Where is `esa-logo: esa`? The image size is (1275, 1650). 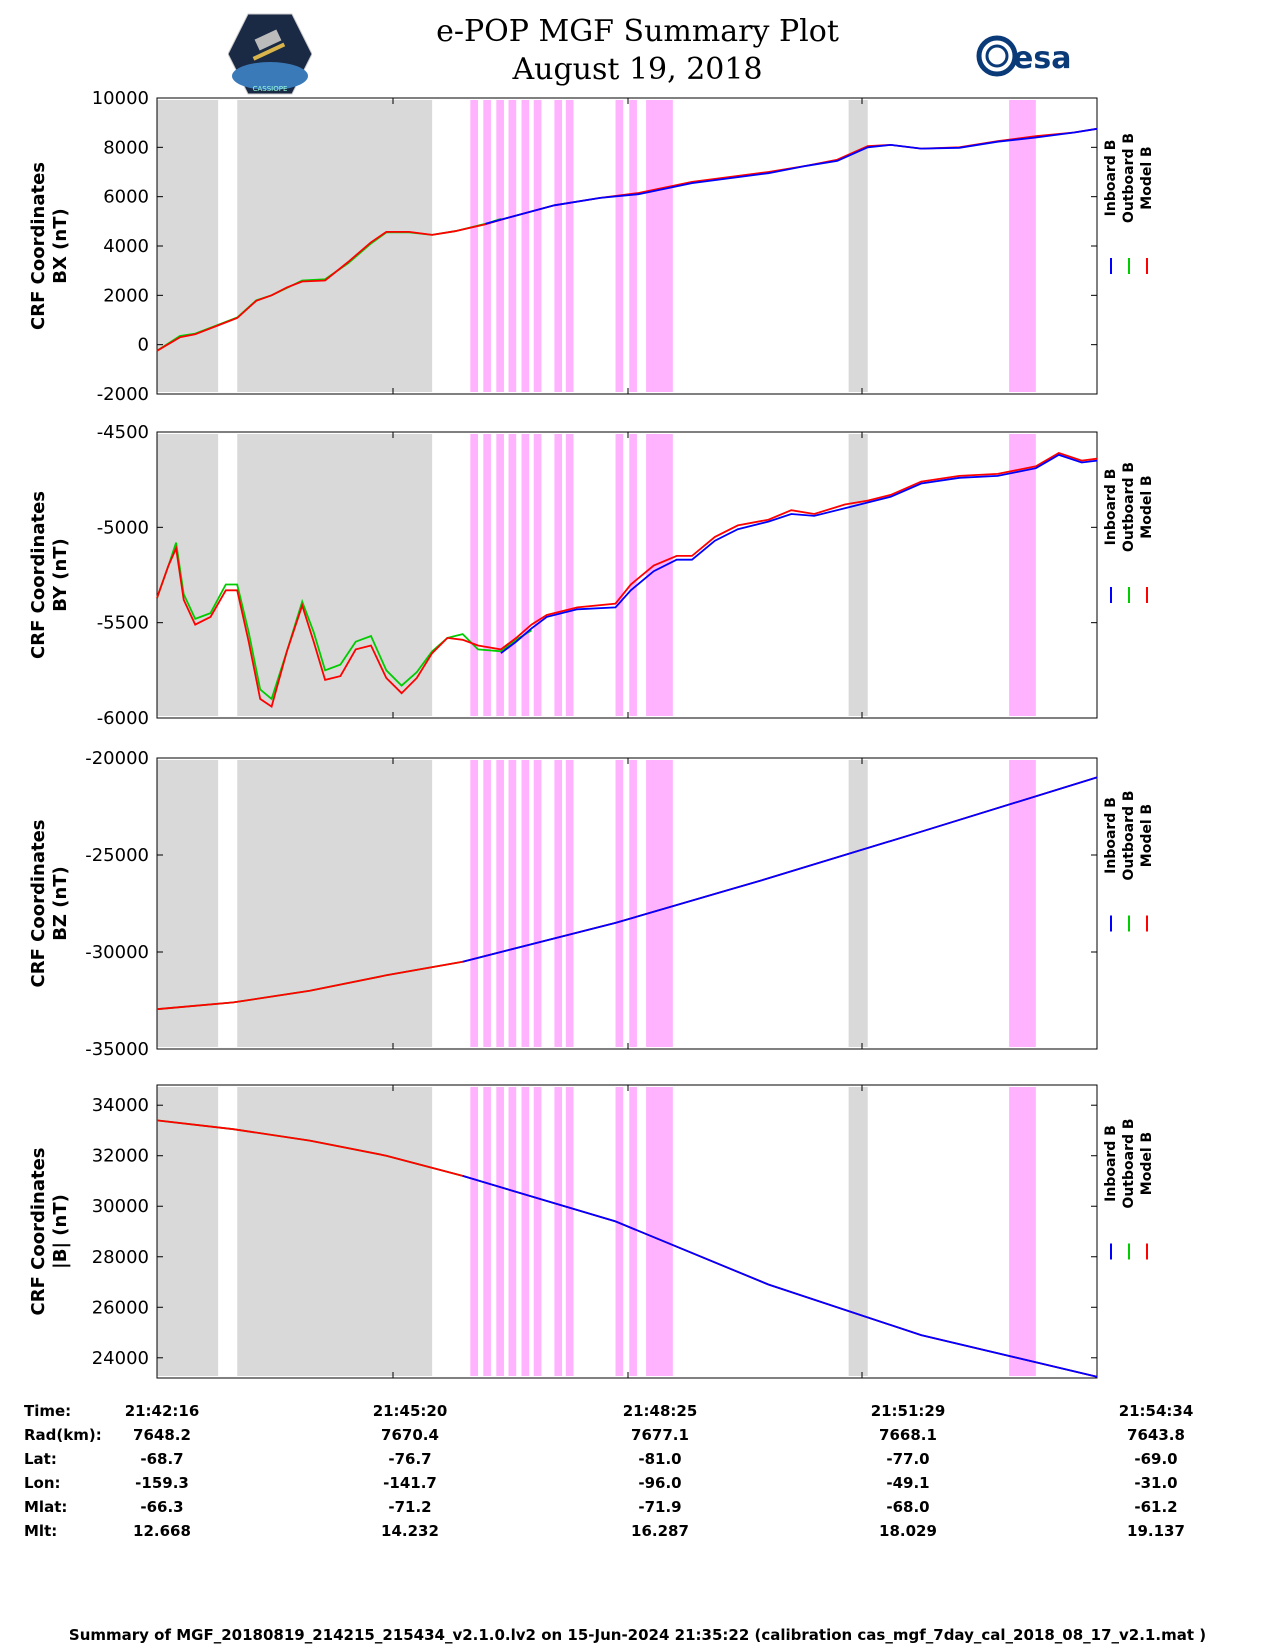
esa-logo: esa is located at coordinates (1023, 56).